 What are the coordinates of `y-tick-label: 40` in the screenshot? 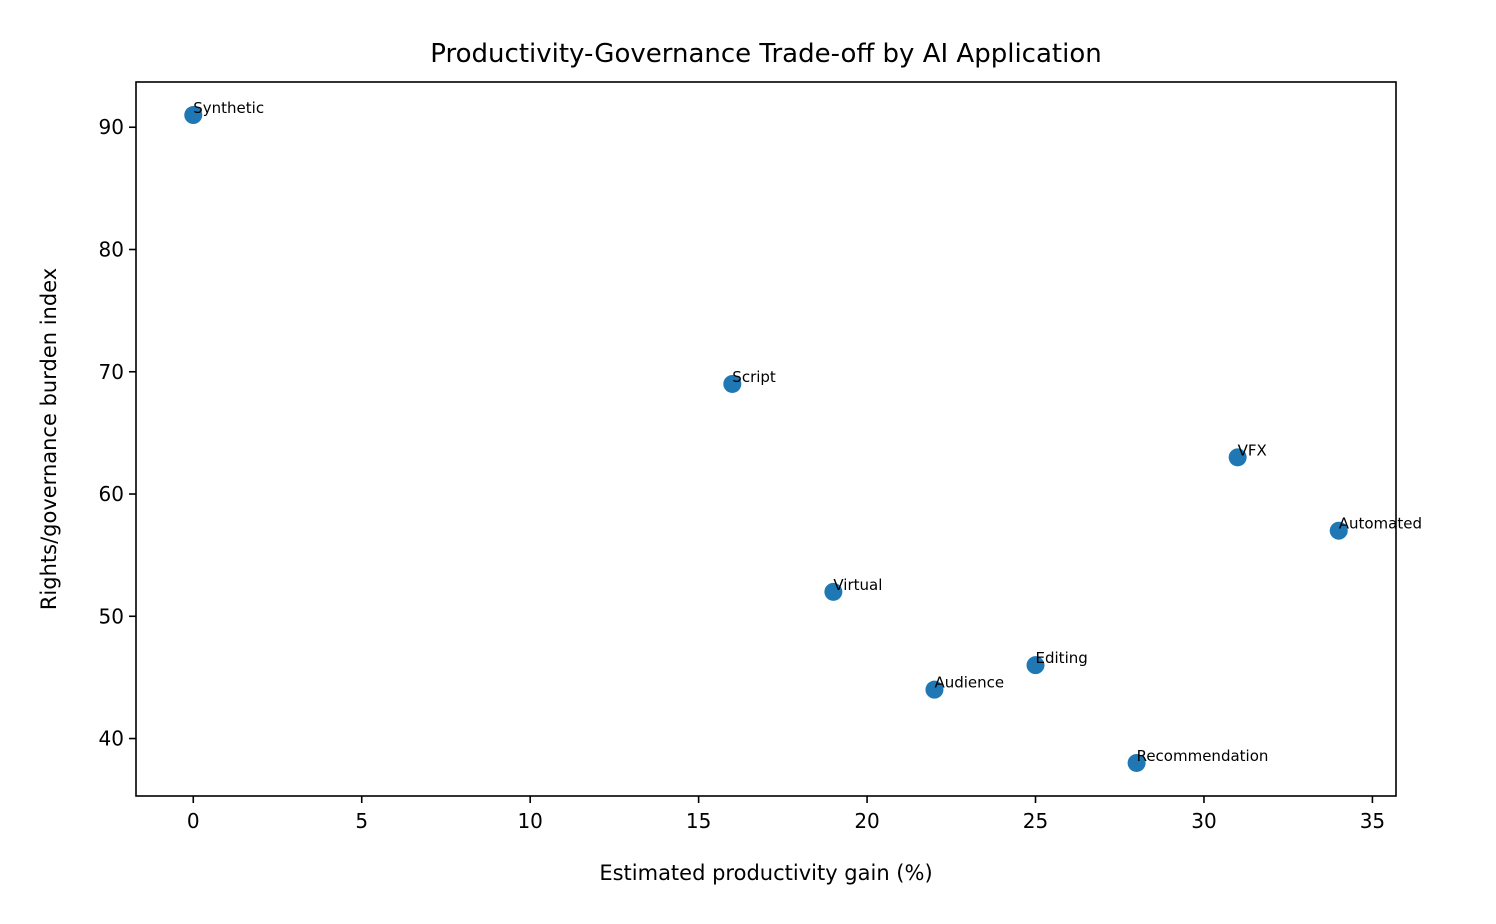 It's located at (111, 739).